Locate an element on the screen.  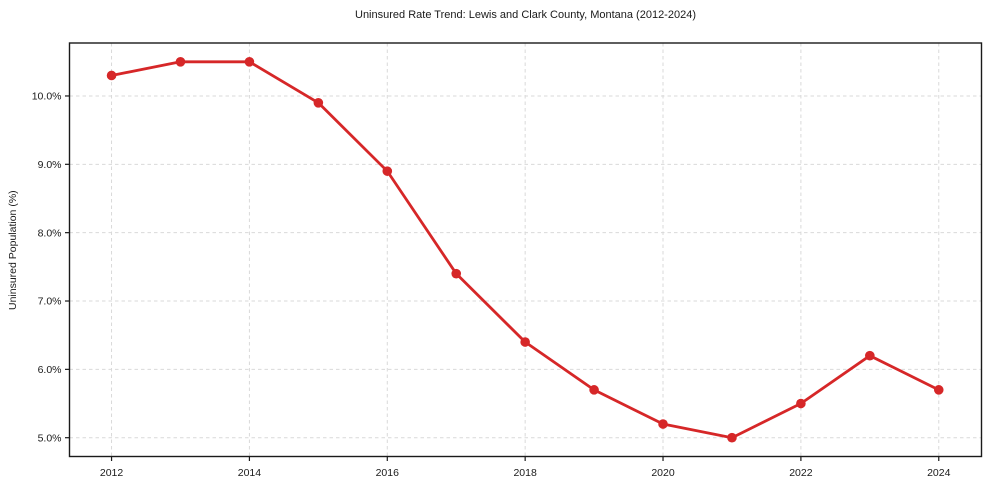
y-tick-label: 8.0% is located at coordinates (50, 233).